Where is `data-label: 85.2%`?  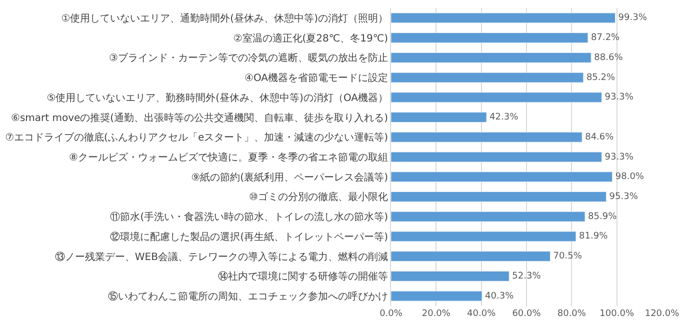
data-label: 85.2% is located at coordinates (601, 77).